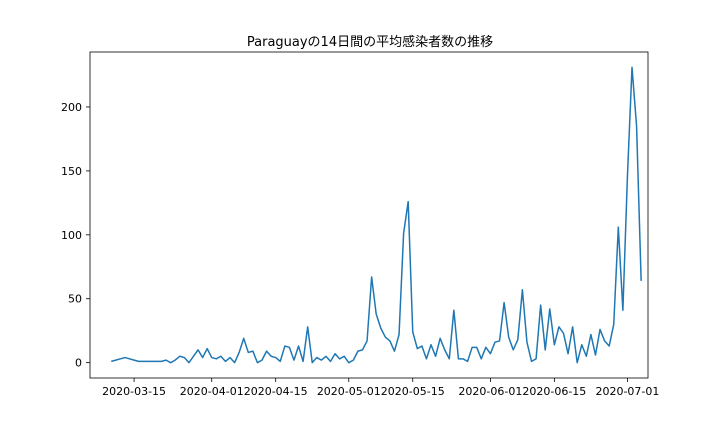 This screenshot has height=432, width=720. I want to click on x-tick-label: 2020-06-01, so click(490, 391).